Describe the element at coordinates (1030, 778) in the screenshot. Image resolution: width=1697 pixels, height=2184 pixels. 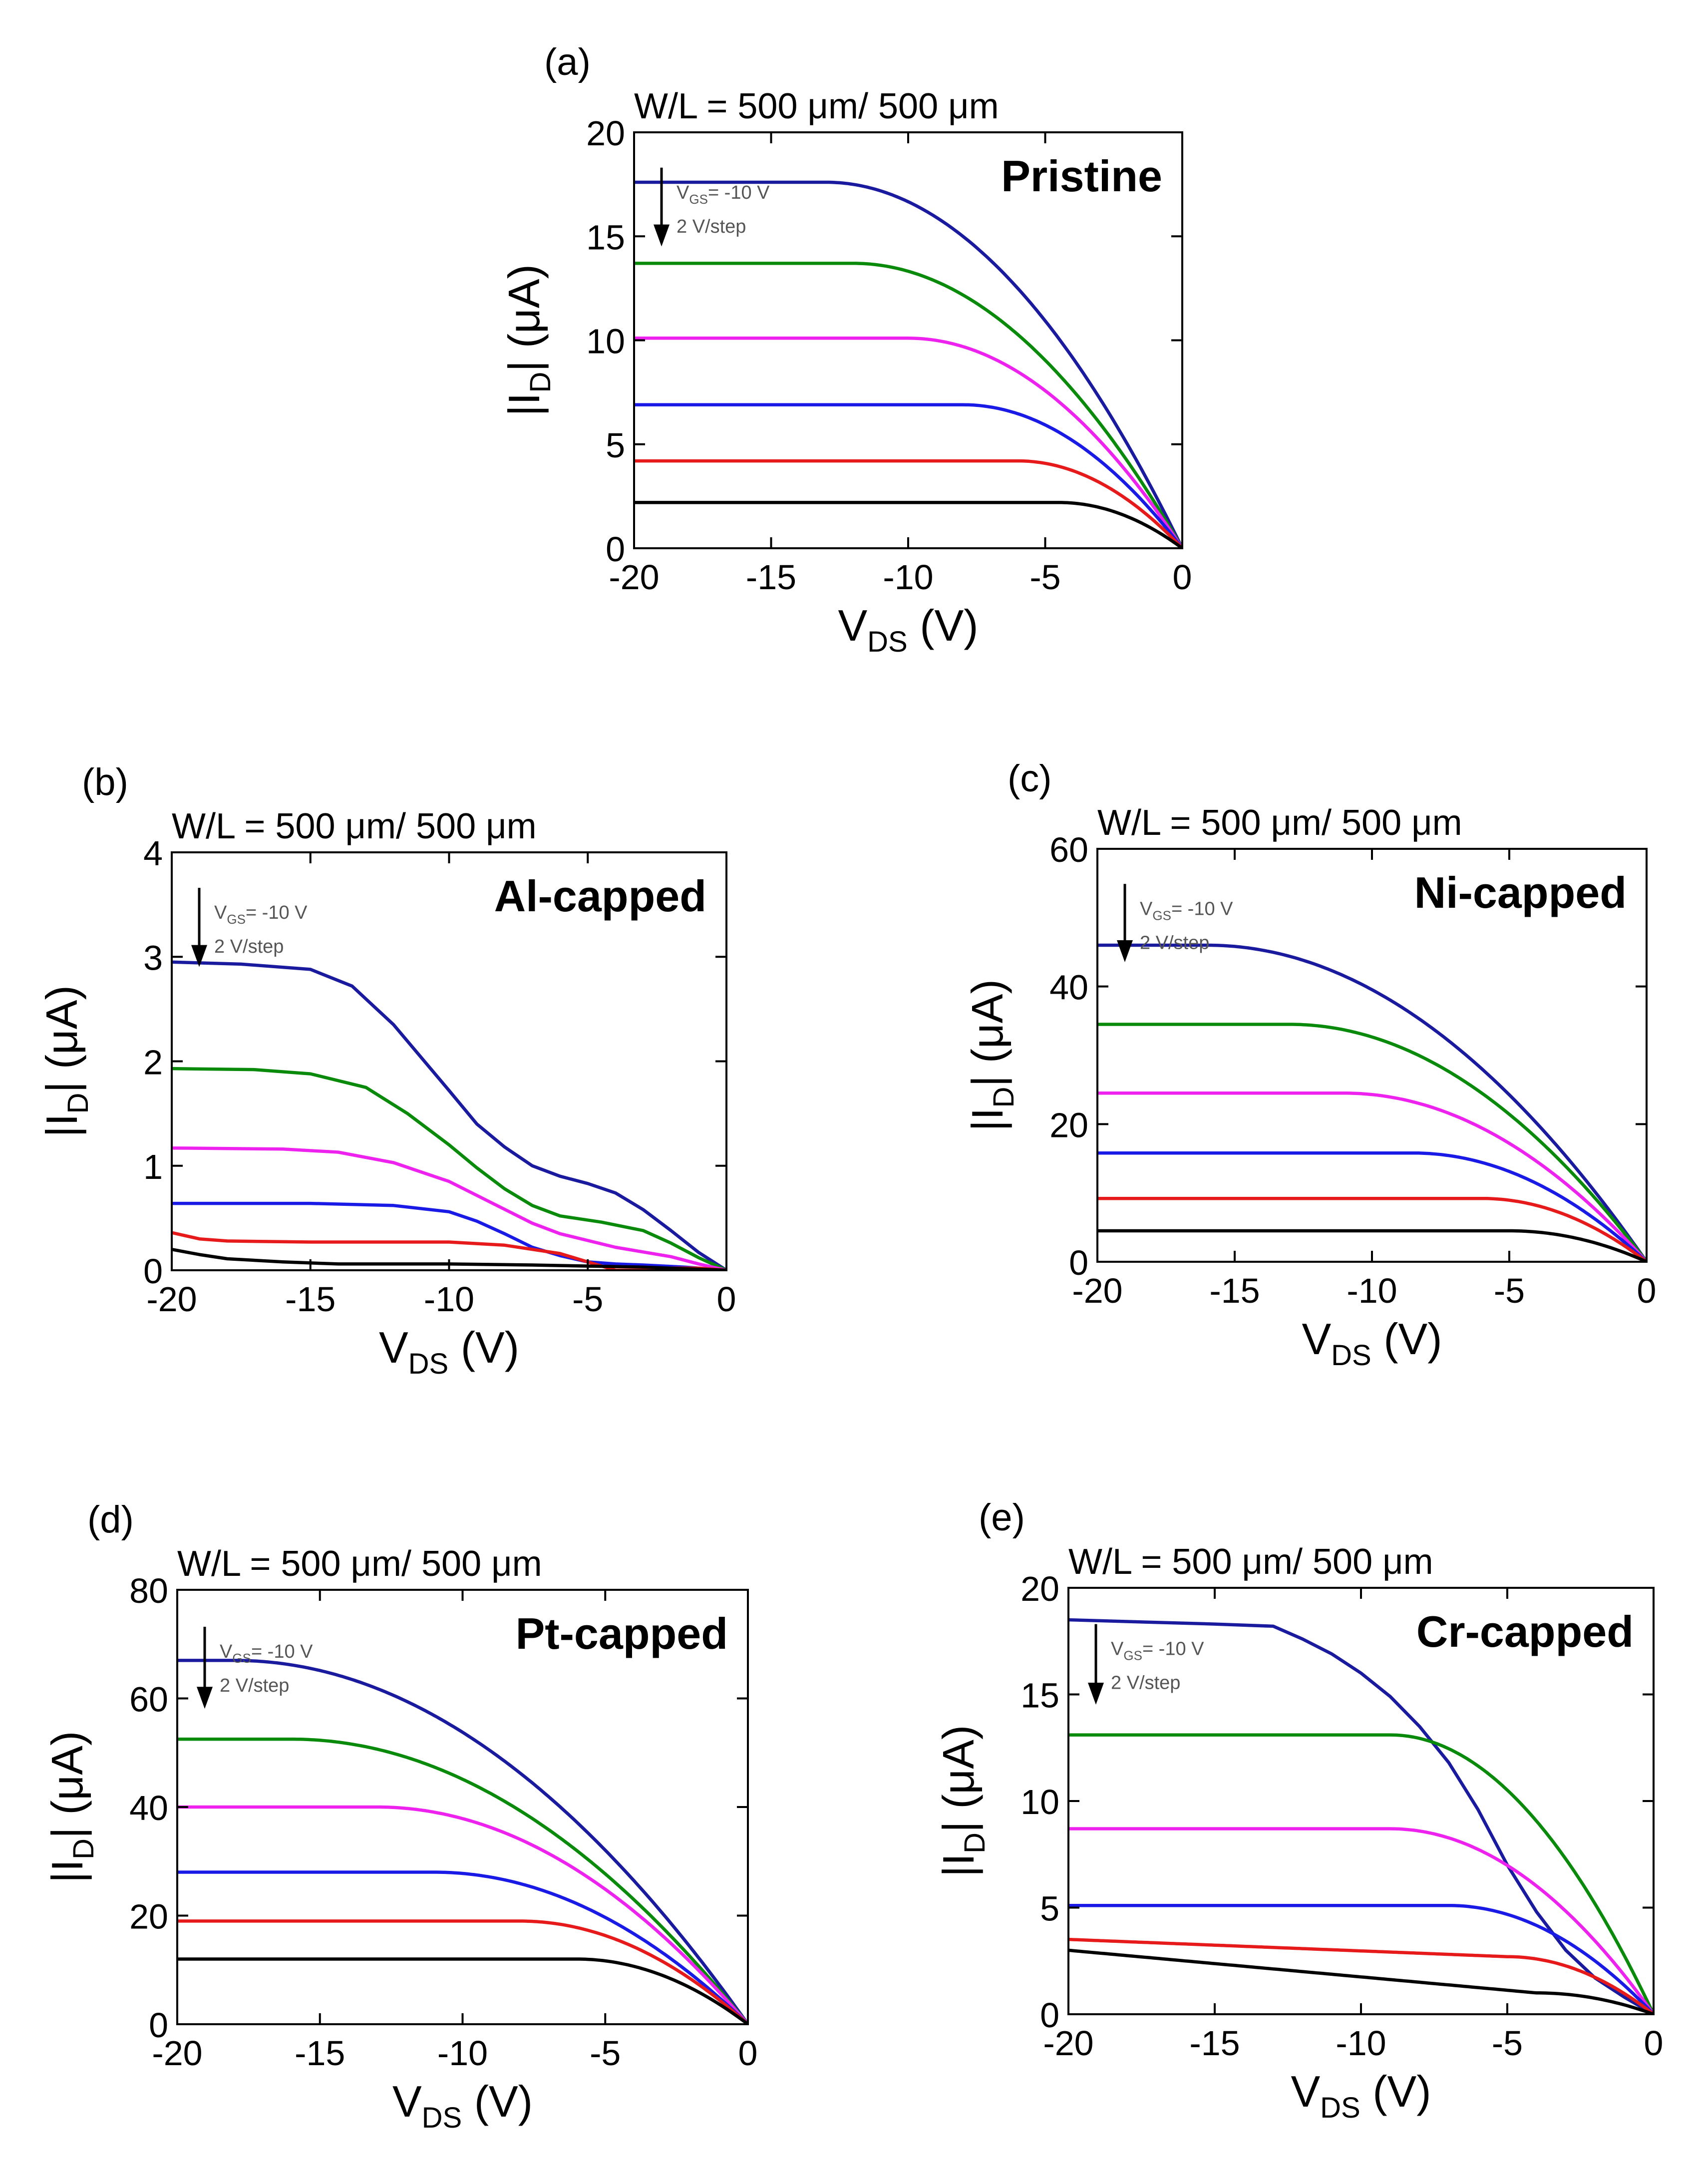
I see `panel-label: (c)` at that location.